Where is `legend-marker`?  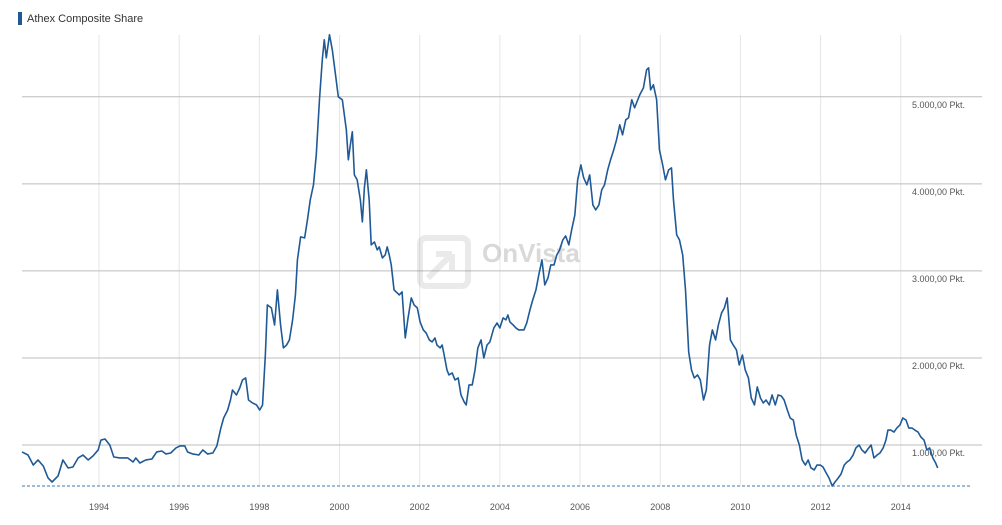 legend-marker is located at coordinates (20, 18).